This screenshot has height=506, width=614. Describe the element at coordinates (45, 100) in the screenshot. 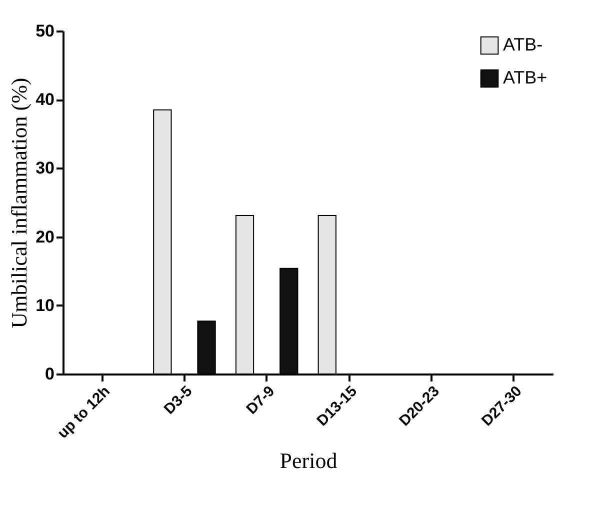

I see `y-tick-label: 40` at that location.